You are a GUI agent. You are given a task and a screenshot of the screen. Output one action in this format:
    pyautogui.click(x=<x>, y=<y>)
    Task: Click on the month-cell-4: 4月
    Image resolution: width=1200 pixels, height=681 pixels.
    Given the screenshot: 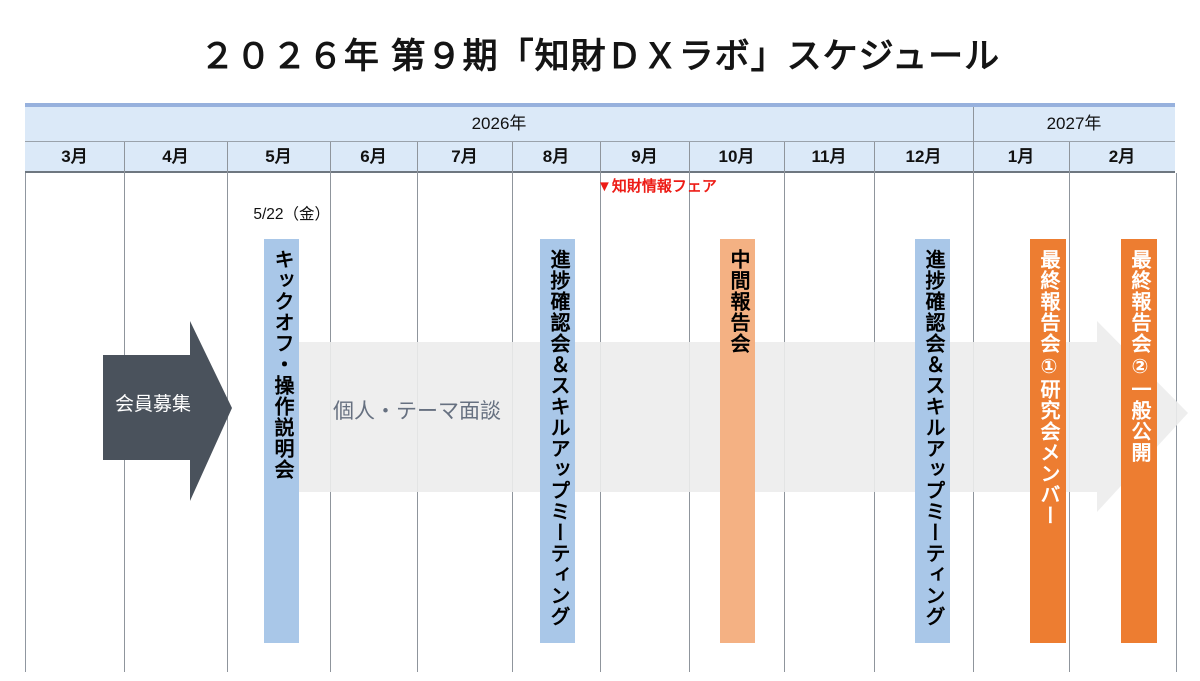 What is the action you would take?
    pyautogui.click(x=175, y=156)
    